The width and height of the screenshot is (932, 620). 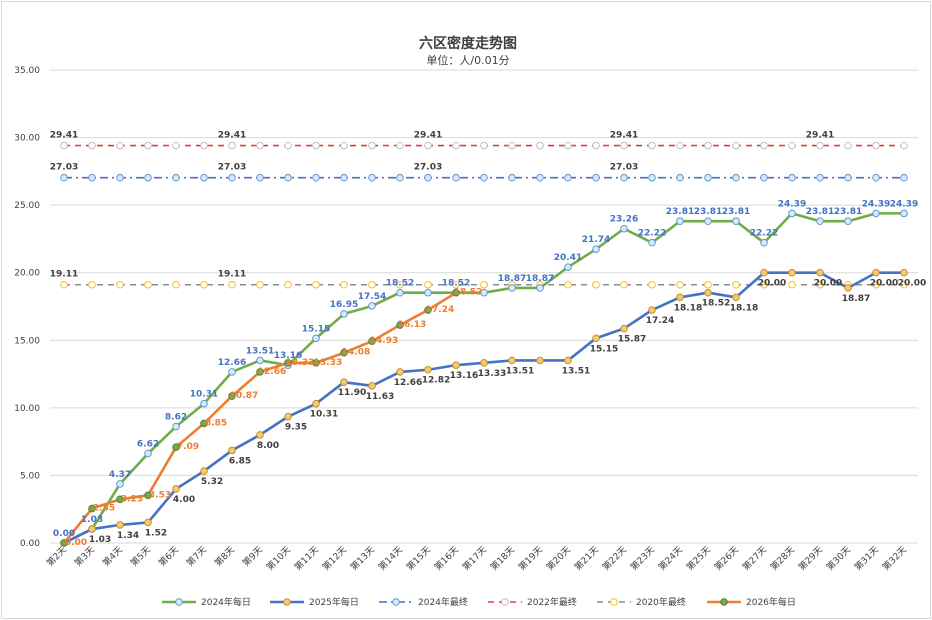 What do you see at coordinates (576, 371) in the screenshot?
I see `data-label: 13.51` at bounding box center [576, 371].